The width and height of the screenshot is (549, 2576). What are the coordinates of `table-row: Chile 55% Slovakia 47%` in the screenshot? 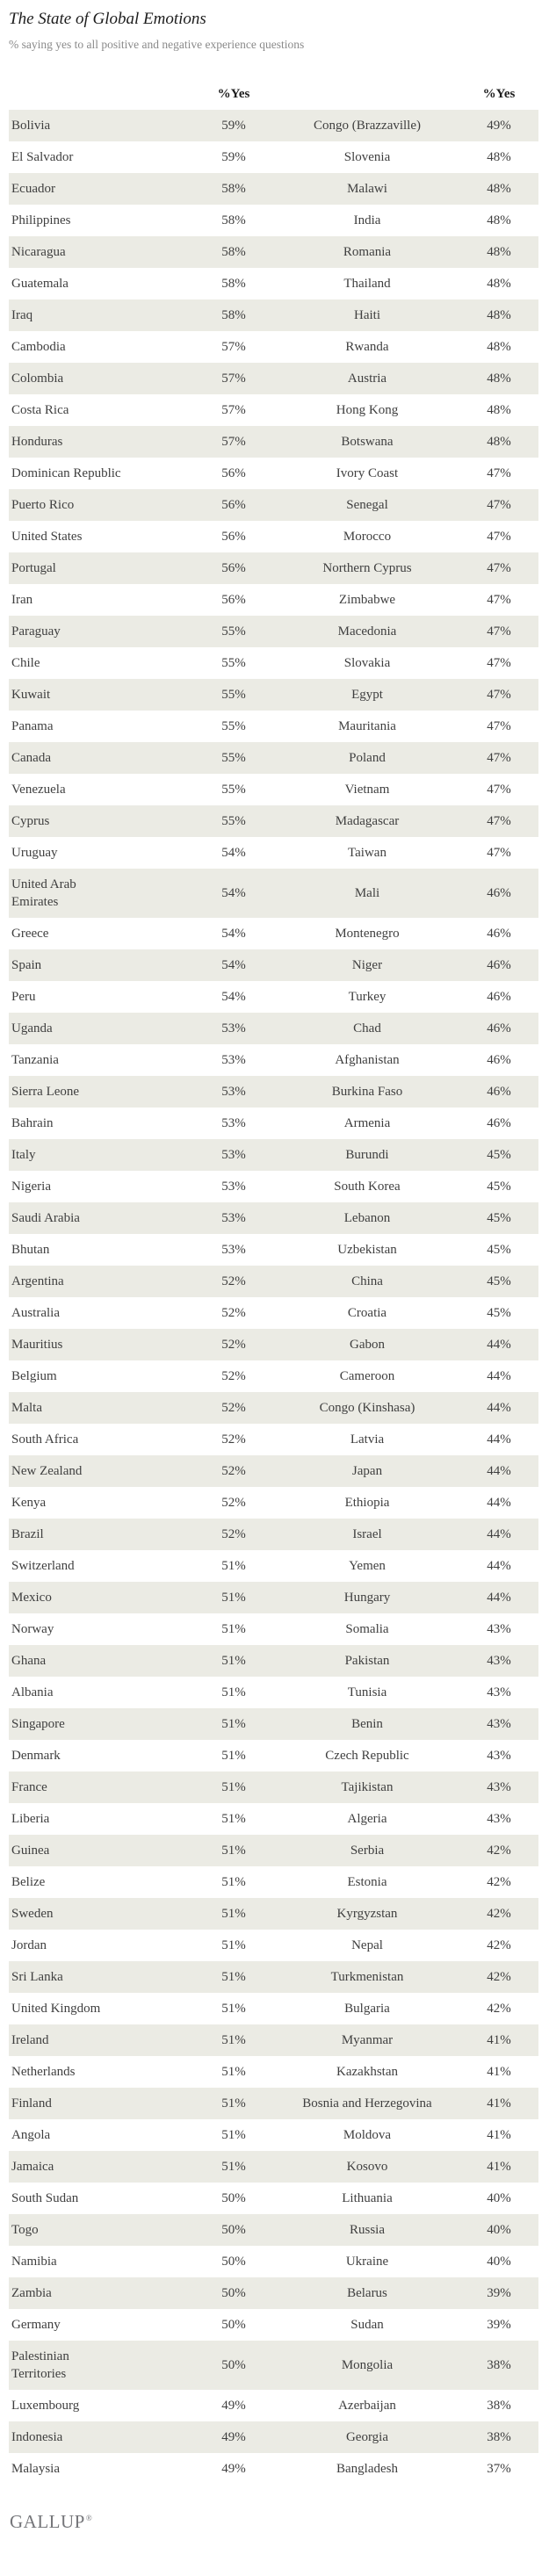 It's located at (273, 663).